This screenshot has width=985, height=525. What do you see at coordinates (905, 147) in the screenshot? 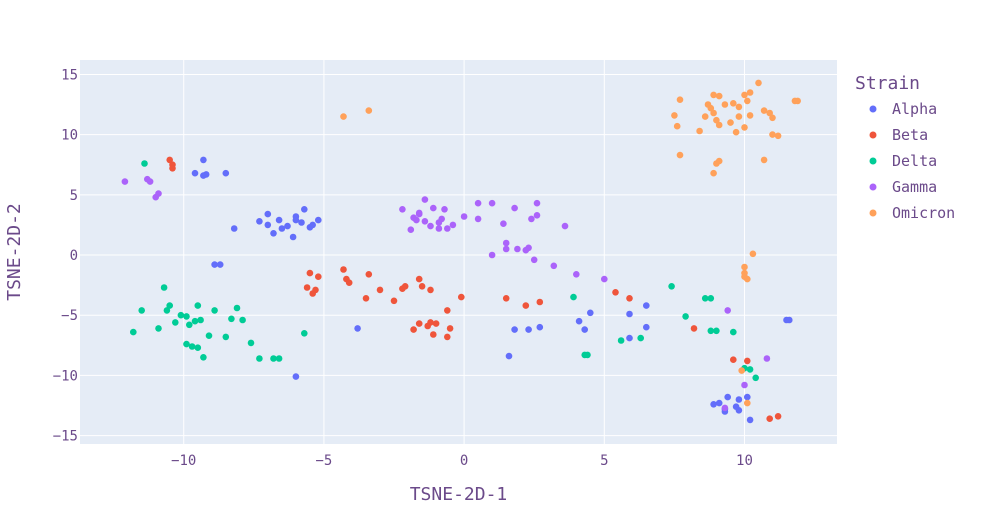
I see `legend: Strain Alpha Beta Delta Gamma Omicron` at bounding box center [905, 147].